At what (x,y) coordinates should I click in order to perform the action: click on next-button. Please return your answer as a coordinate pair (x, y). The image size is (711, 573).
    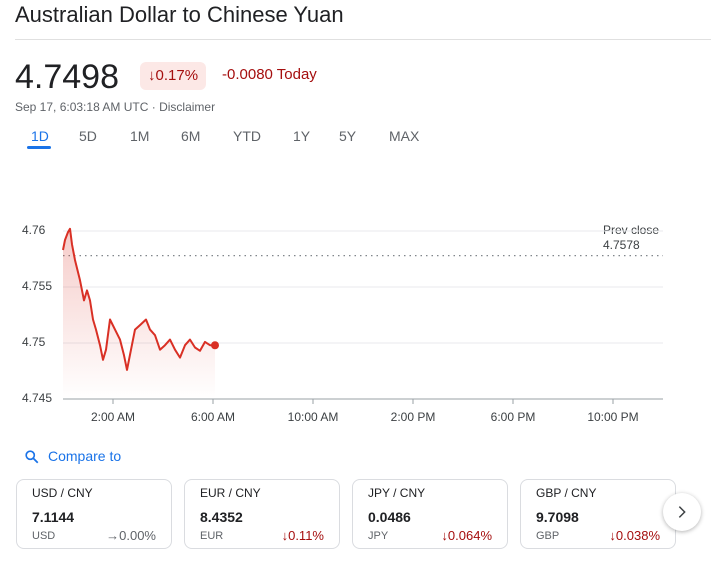
    Looking at the image, I should click on (682, 512).